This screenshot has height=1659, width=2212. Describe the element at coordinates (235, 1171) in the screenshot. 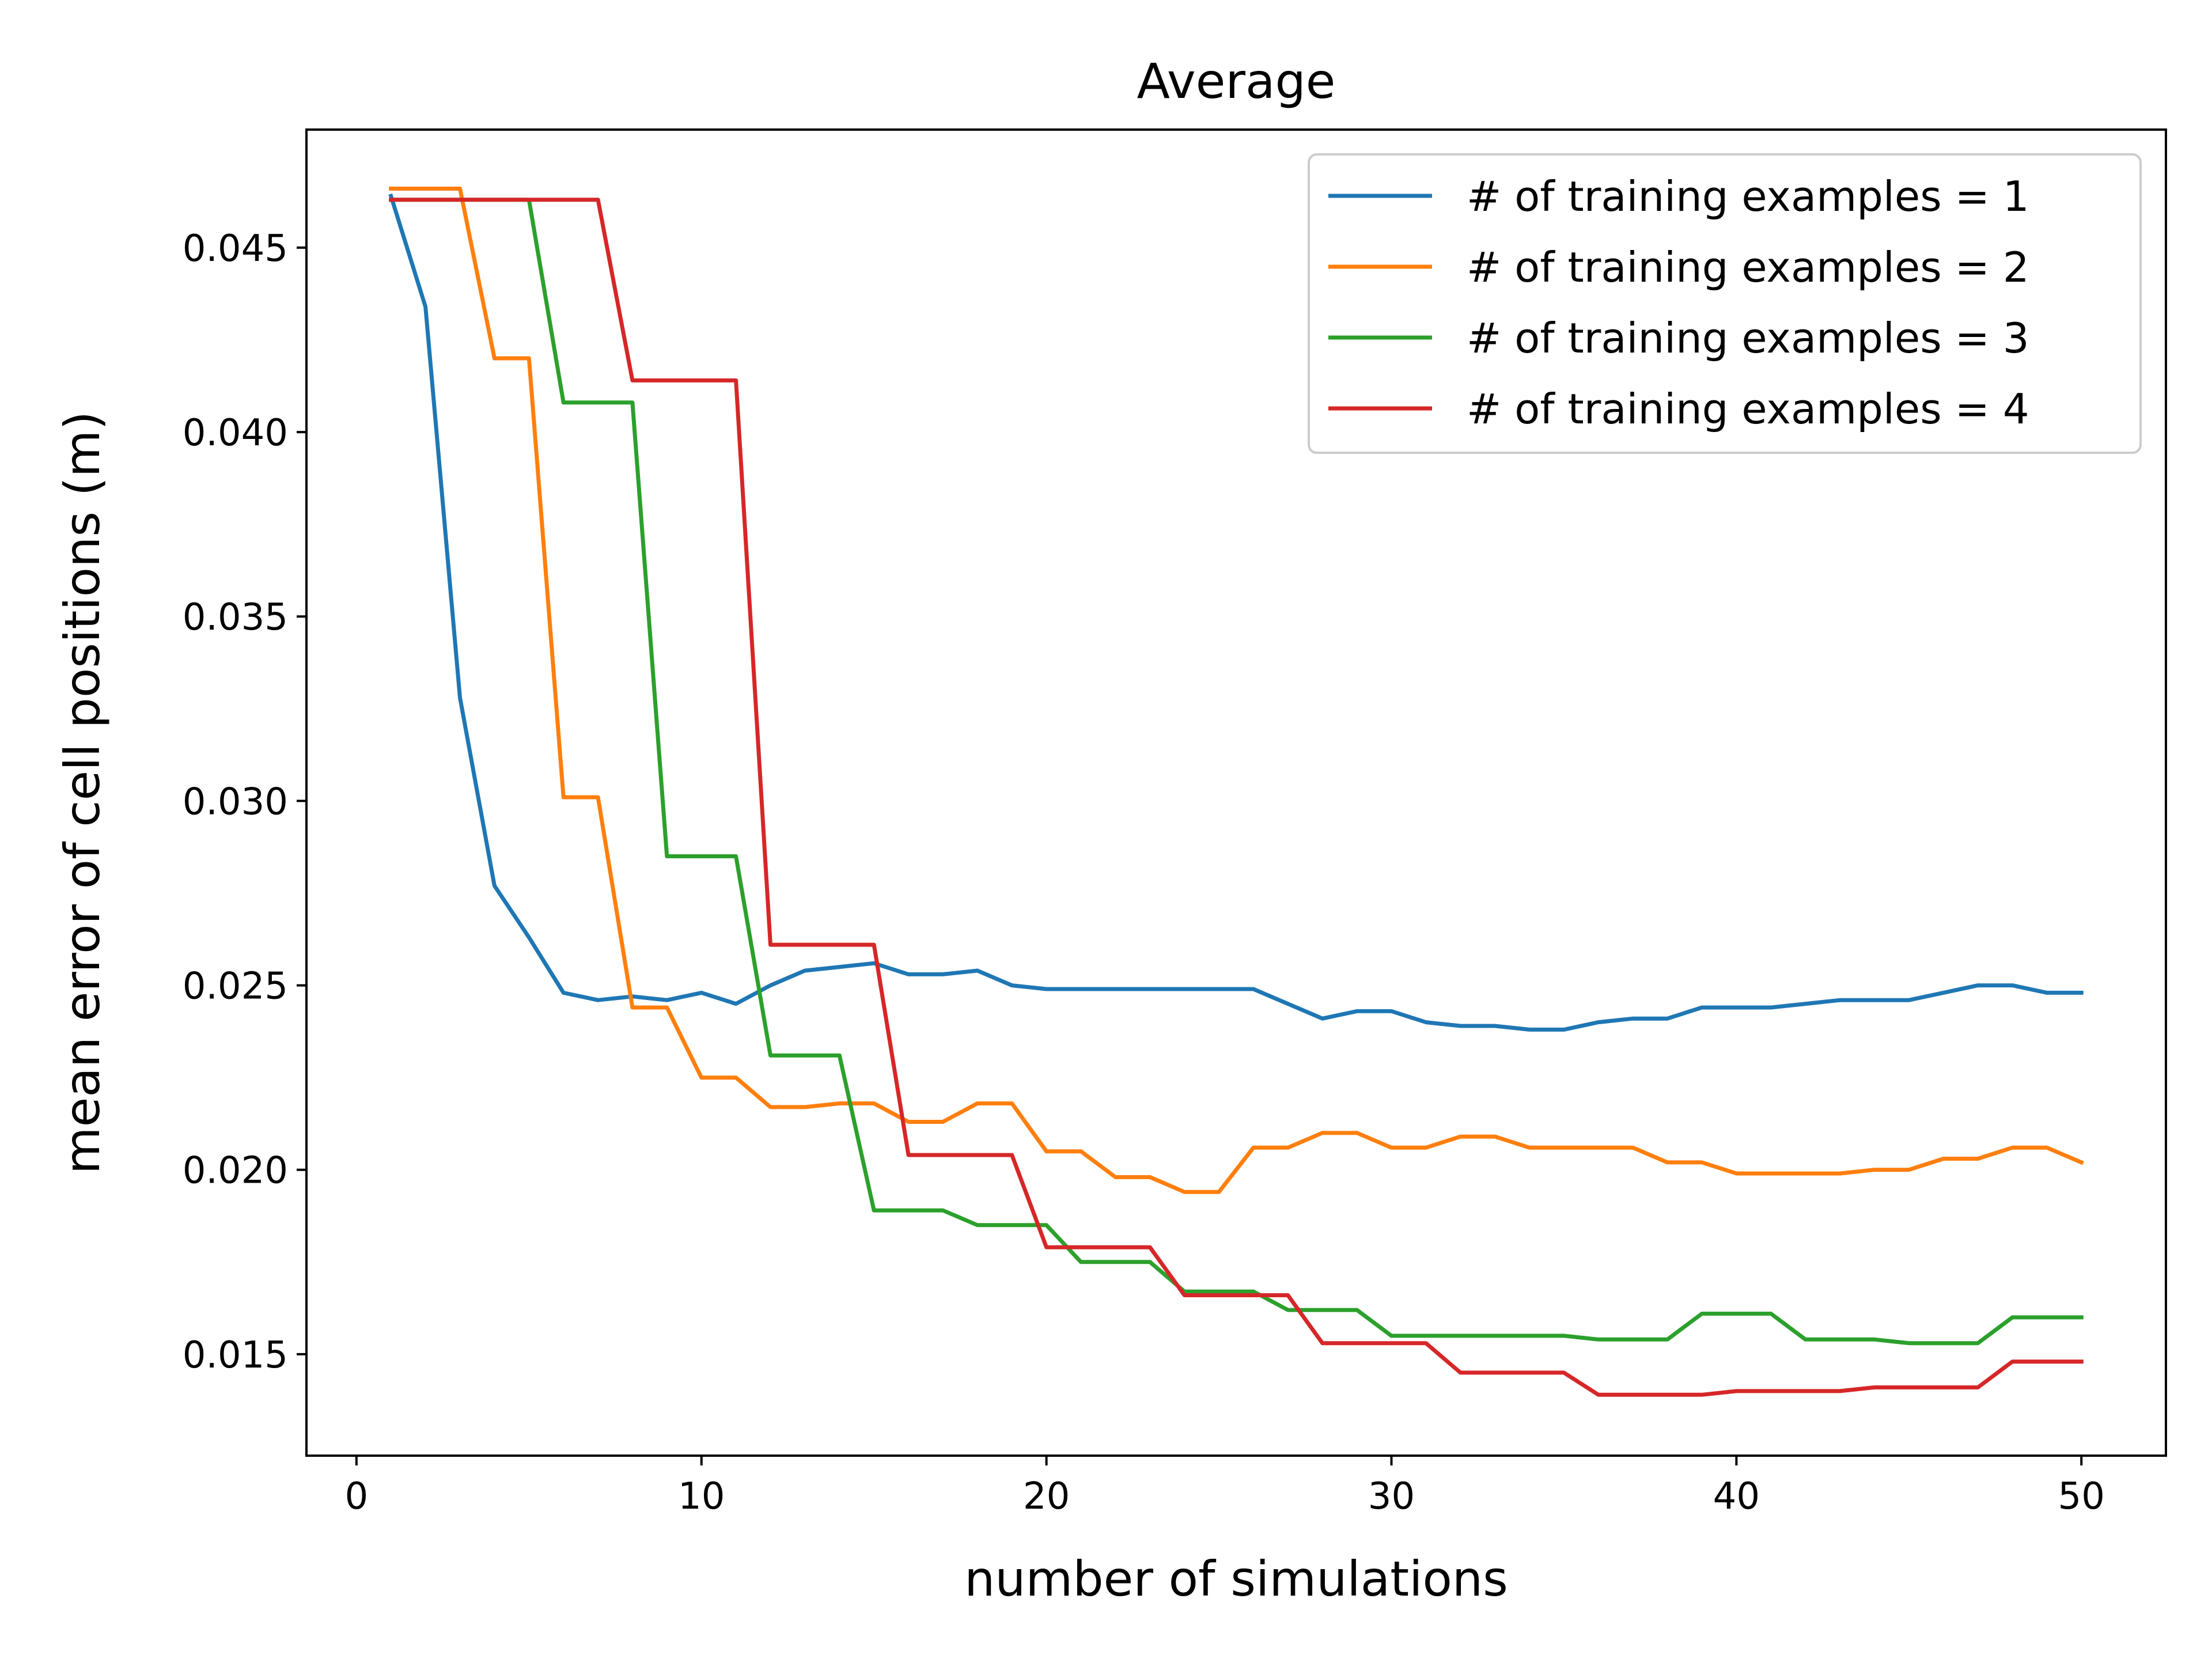

I see `y-tick-label: 0.020` at that location.